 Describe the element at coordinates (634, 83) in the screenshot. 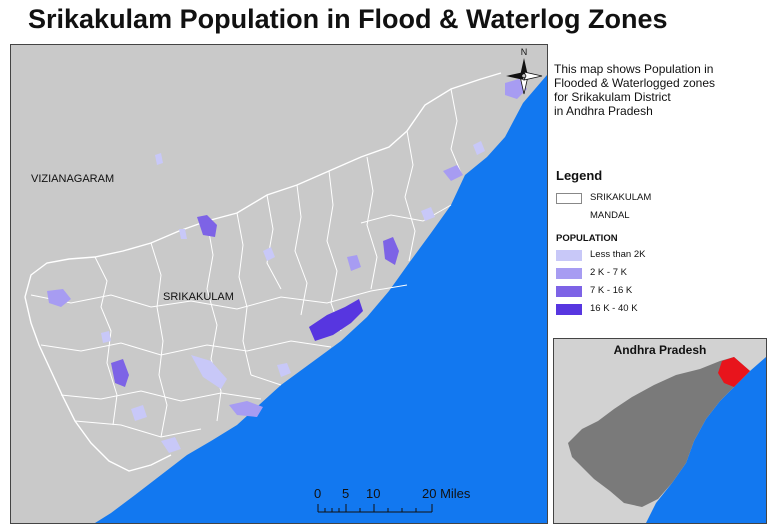

I see `description-line: Flooded & Waterlogged zones` at that location.